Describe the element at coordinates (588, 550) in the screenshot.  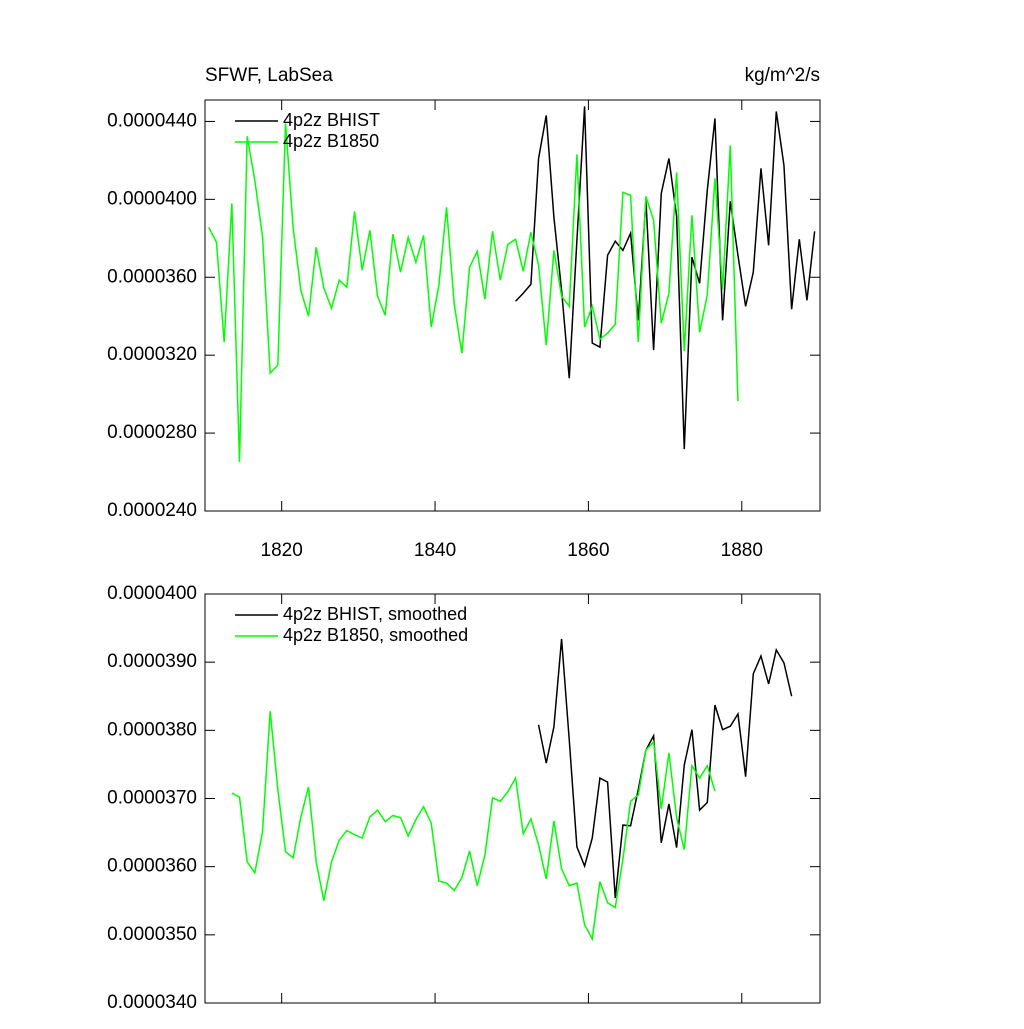
I see `x-tick-label: 1860` at that location.